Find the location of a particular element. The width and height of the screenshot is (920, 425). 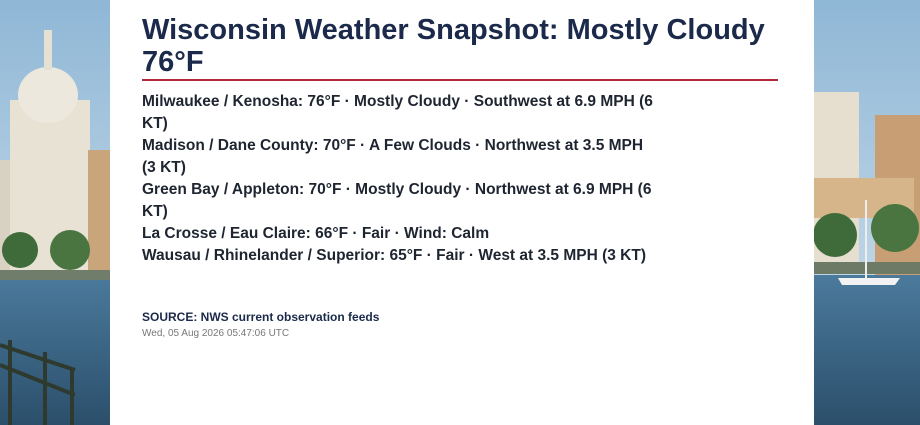

source: SOURCE: NWS current observation feeds is located at coordinates (261, 317).